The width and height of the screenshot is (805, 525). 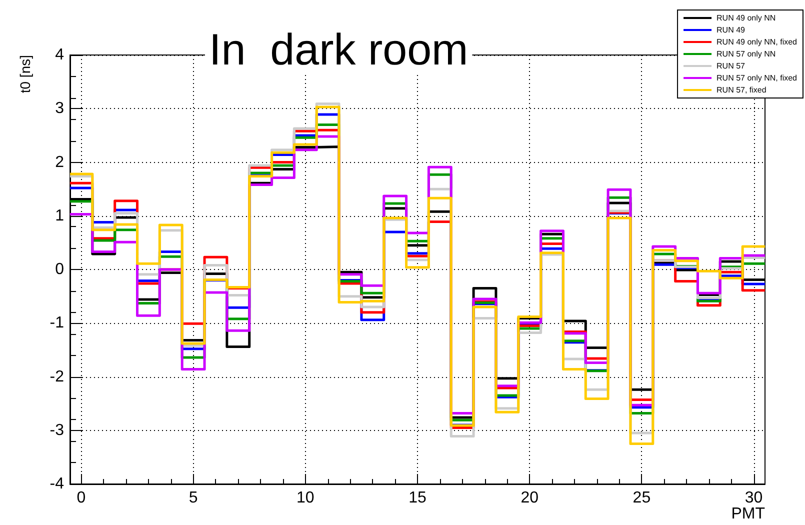 What do you see at coordinates (59, 109) in the screenshot?
I see `y-tick-label: 3` at bounding box center [59, 109].